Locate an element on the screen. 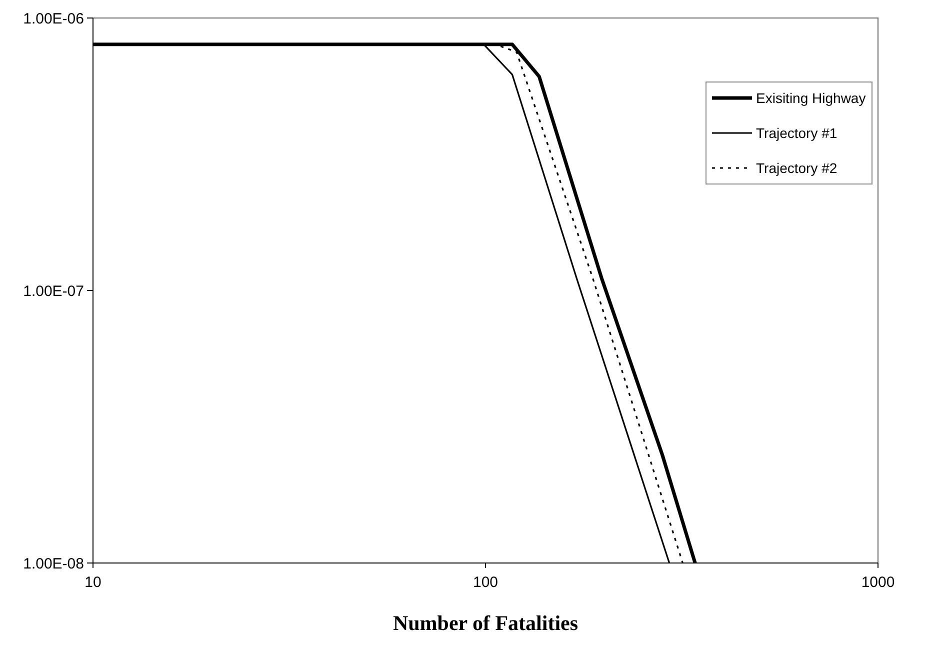 The height and width of the screenshot is (651, 927). x-tick-label: 10 is located at coordinates (93, 582).